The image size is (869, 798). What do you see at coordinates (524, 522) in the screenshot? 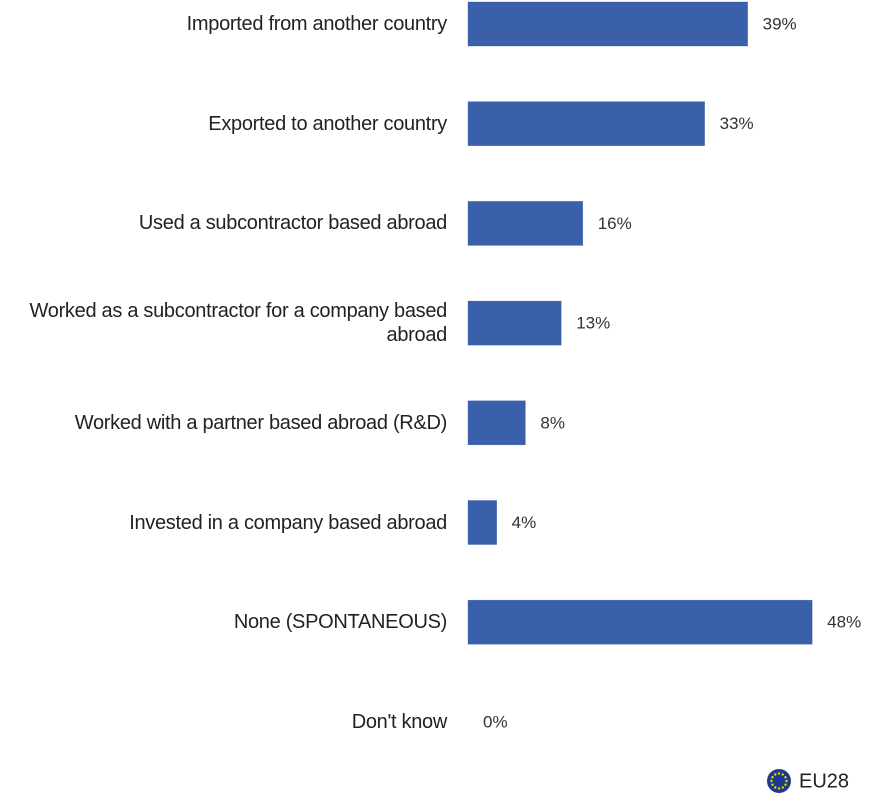
I see `value-label: 4%` at bounding box center [524, 522].